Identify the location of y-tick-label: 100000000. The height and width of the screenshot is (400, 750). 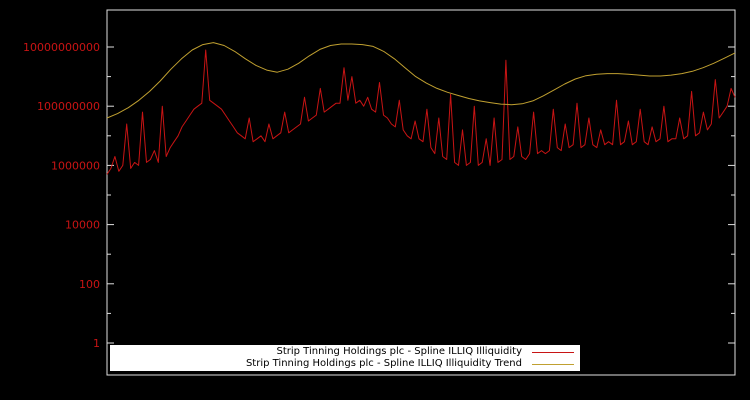
(68, 106).